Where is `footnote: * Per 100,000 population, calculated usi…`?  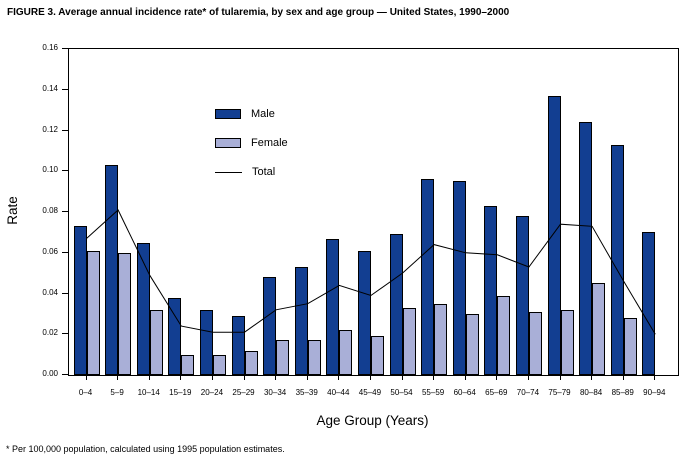 footnote: * Per 100,000 population, calculated usi… is located at coordinates (145, 449).